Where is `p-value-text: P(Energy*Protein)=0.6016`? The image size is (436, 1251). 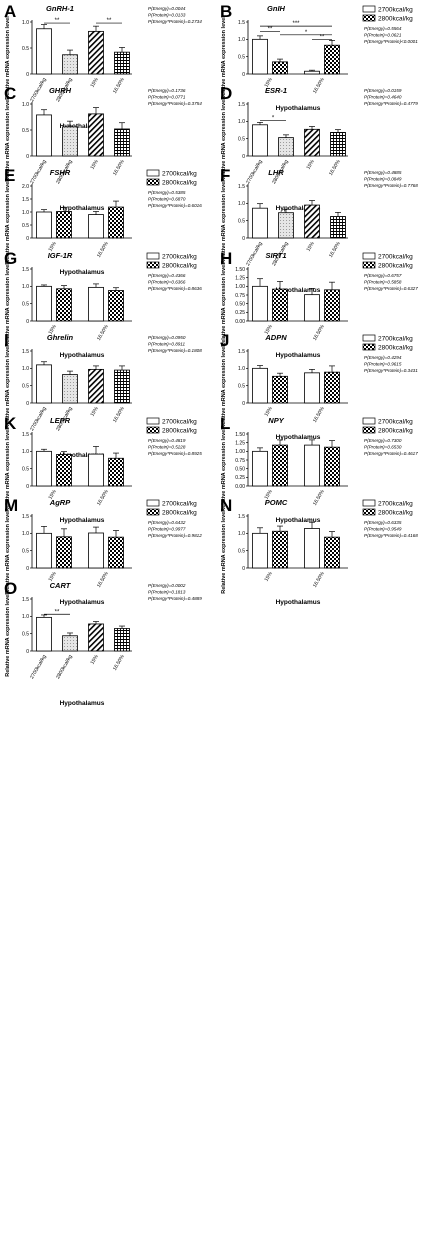 p-value-text: P(Energy*Protein)=0.6016 is located at coordinates (175, 205).